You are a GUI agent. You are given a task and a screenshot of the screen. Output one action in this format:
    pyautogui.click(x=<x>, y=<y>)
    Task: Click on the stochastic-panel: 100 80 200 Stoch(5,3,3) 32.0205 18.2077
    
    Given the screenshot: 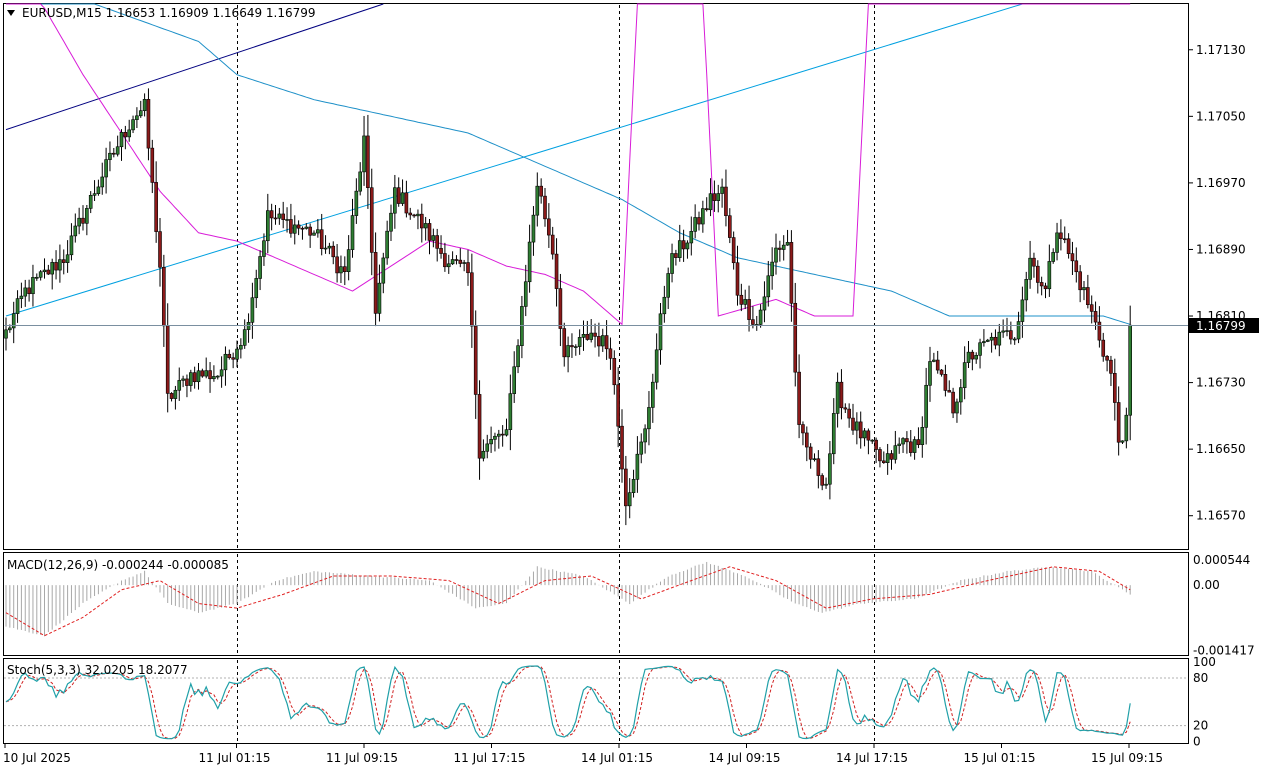 What is the action you would take?
    pyautogui.click(x=609, y=701)
    